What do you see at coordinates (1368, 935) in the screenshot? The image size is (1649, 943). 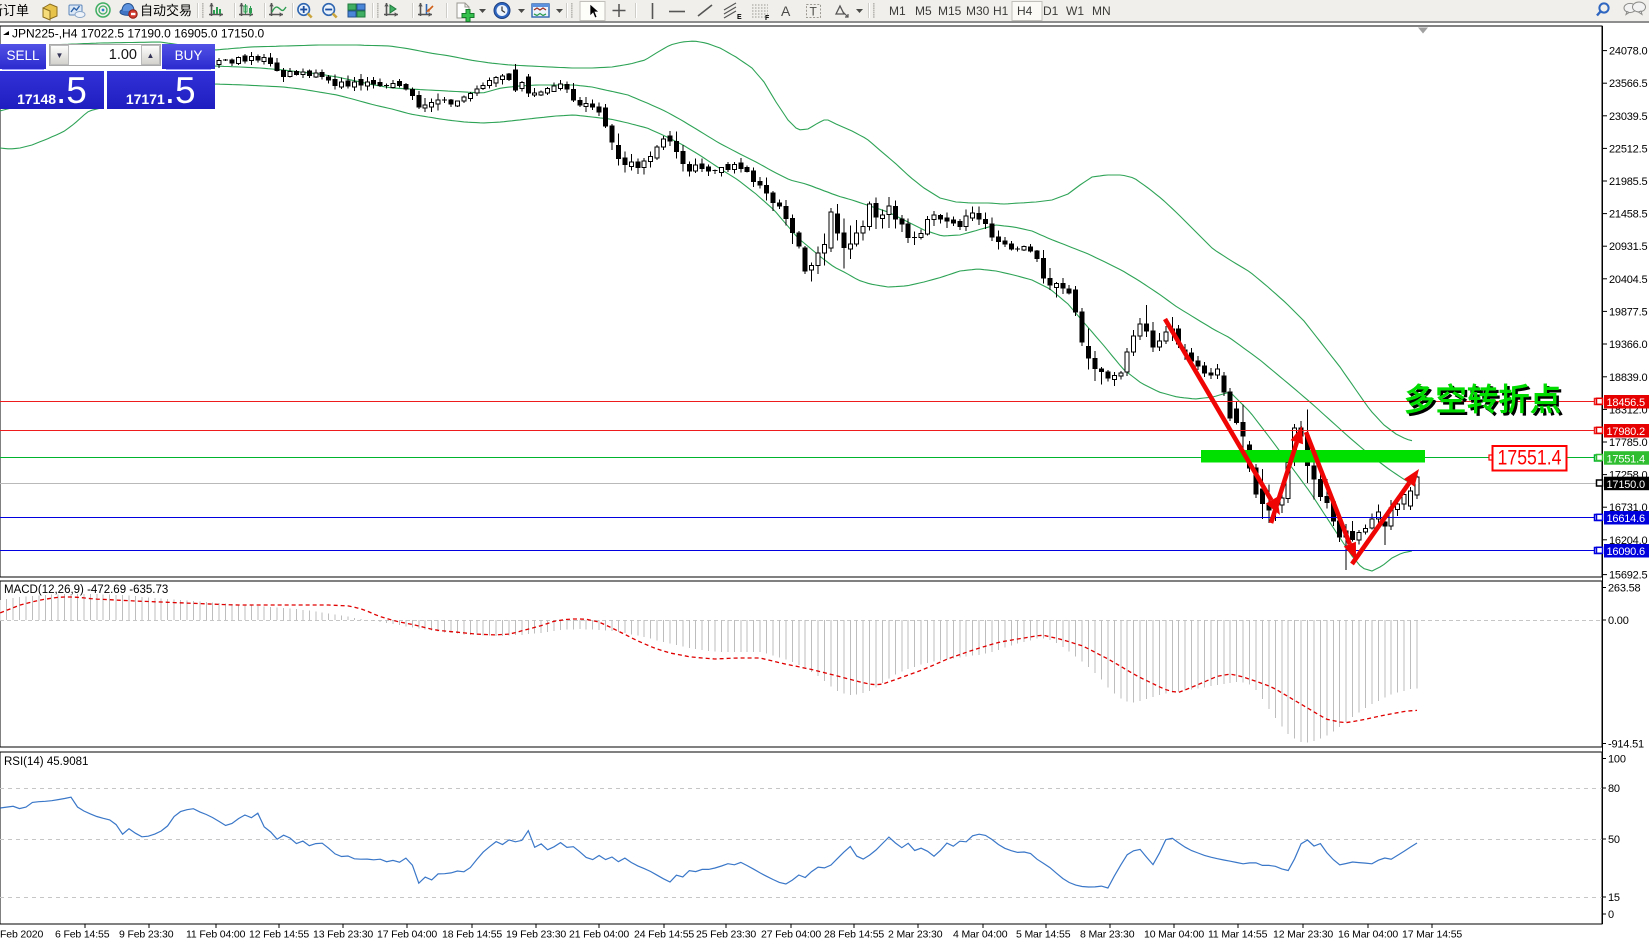 I see `svg-text: 16 Mar 04:00` at bounding box center [1368, 935].